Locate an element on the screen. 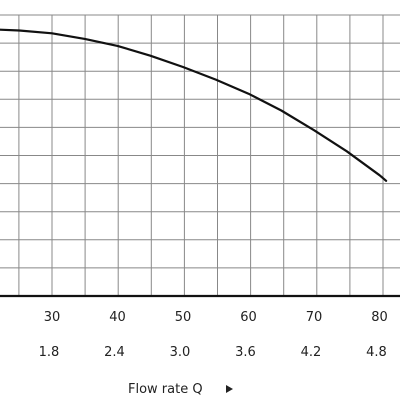 This screenshot has height=400, width=400. x-tick-label: 60 is located at coordinates (248, 317).